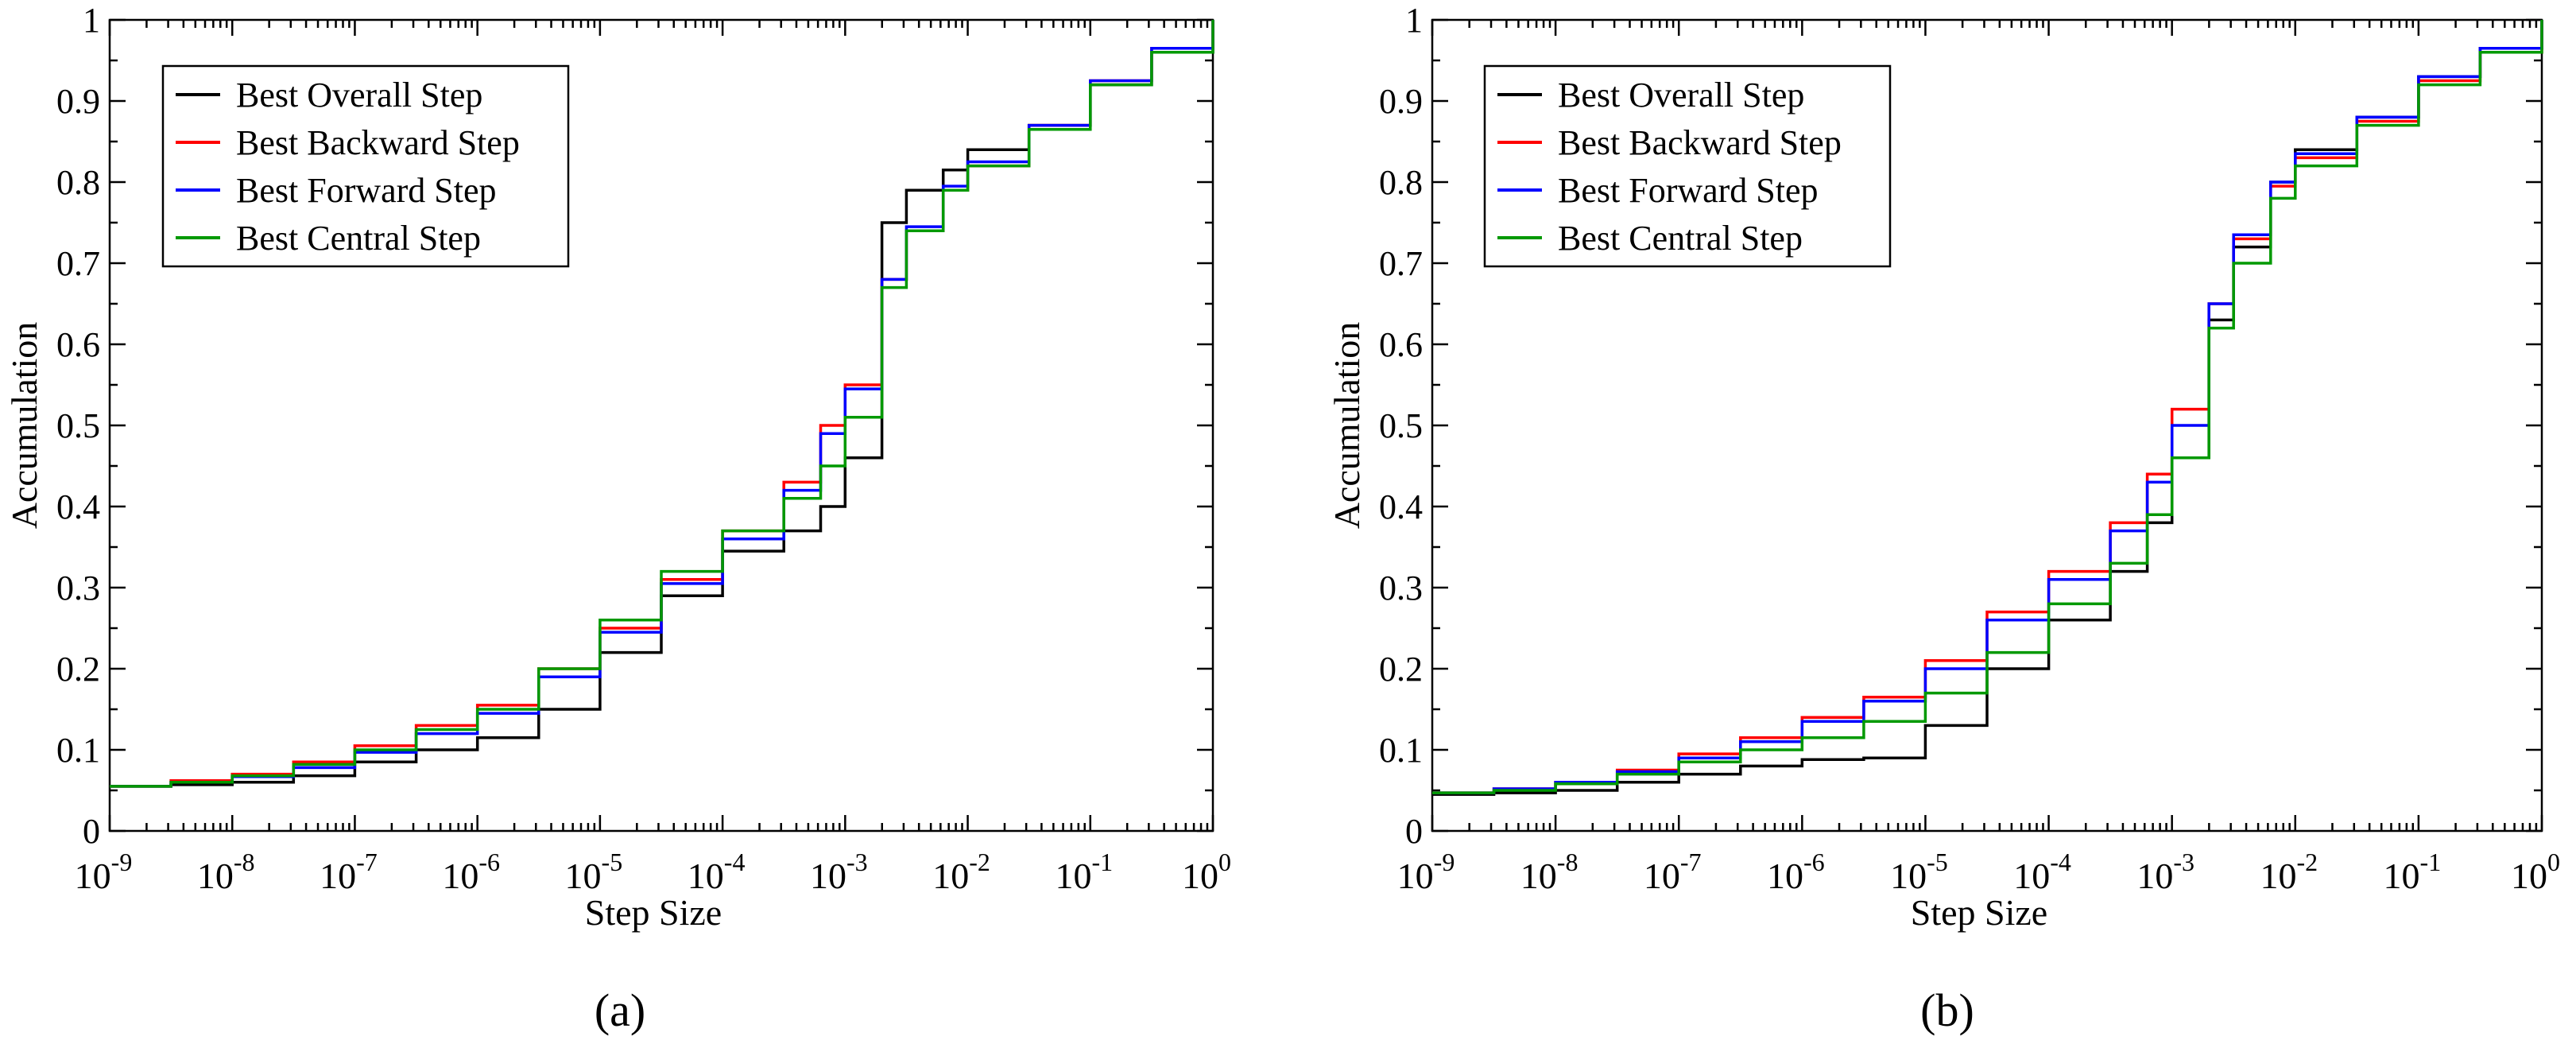  I want to click on x-tick-exponent: -5, so click(1937, 862).